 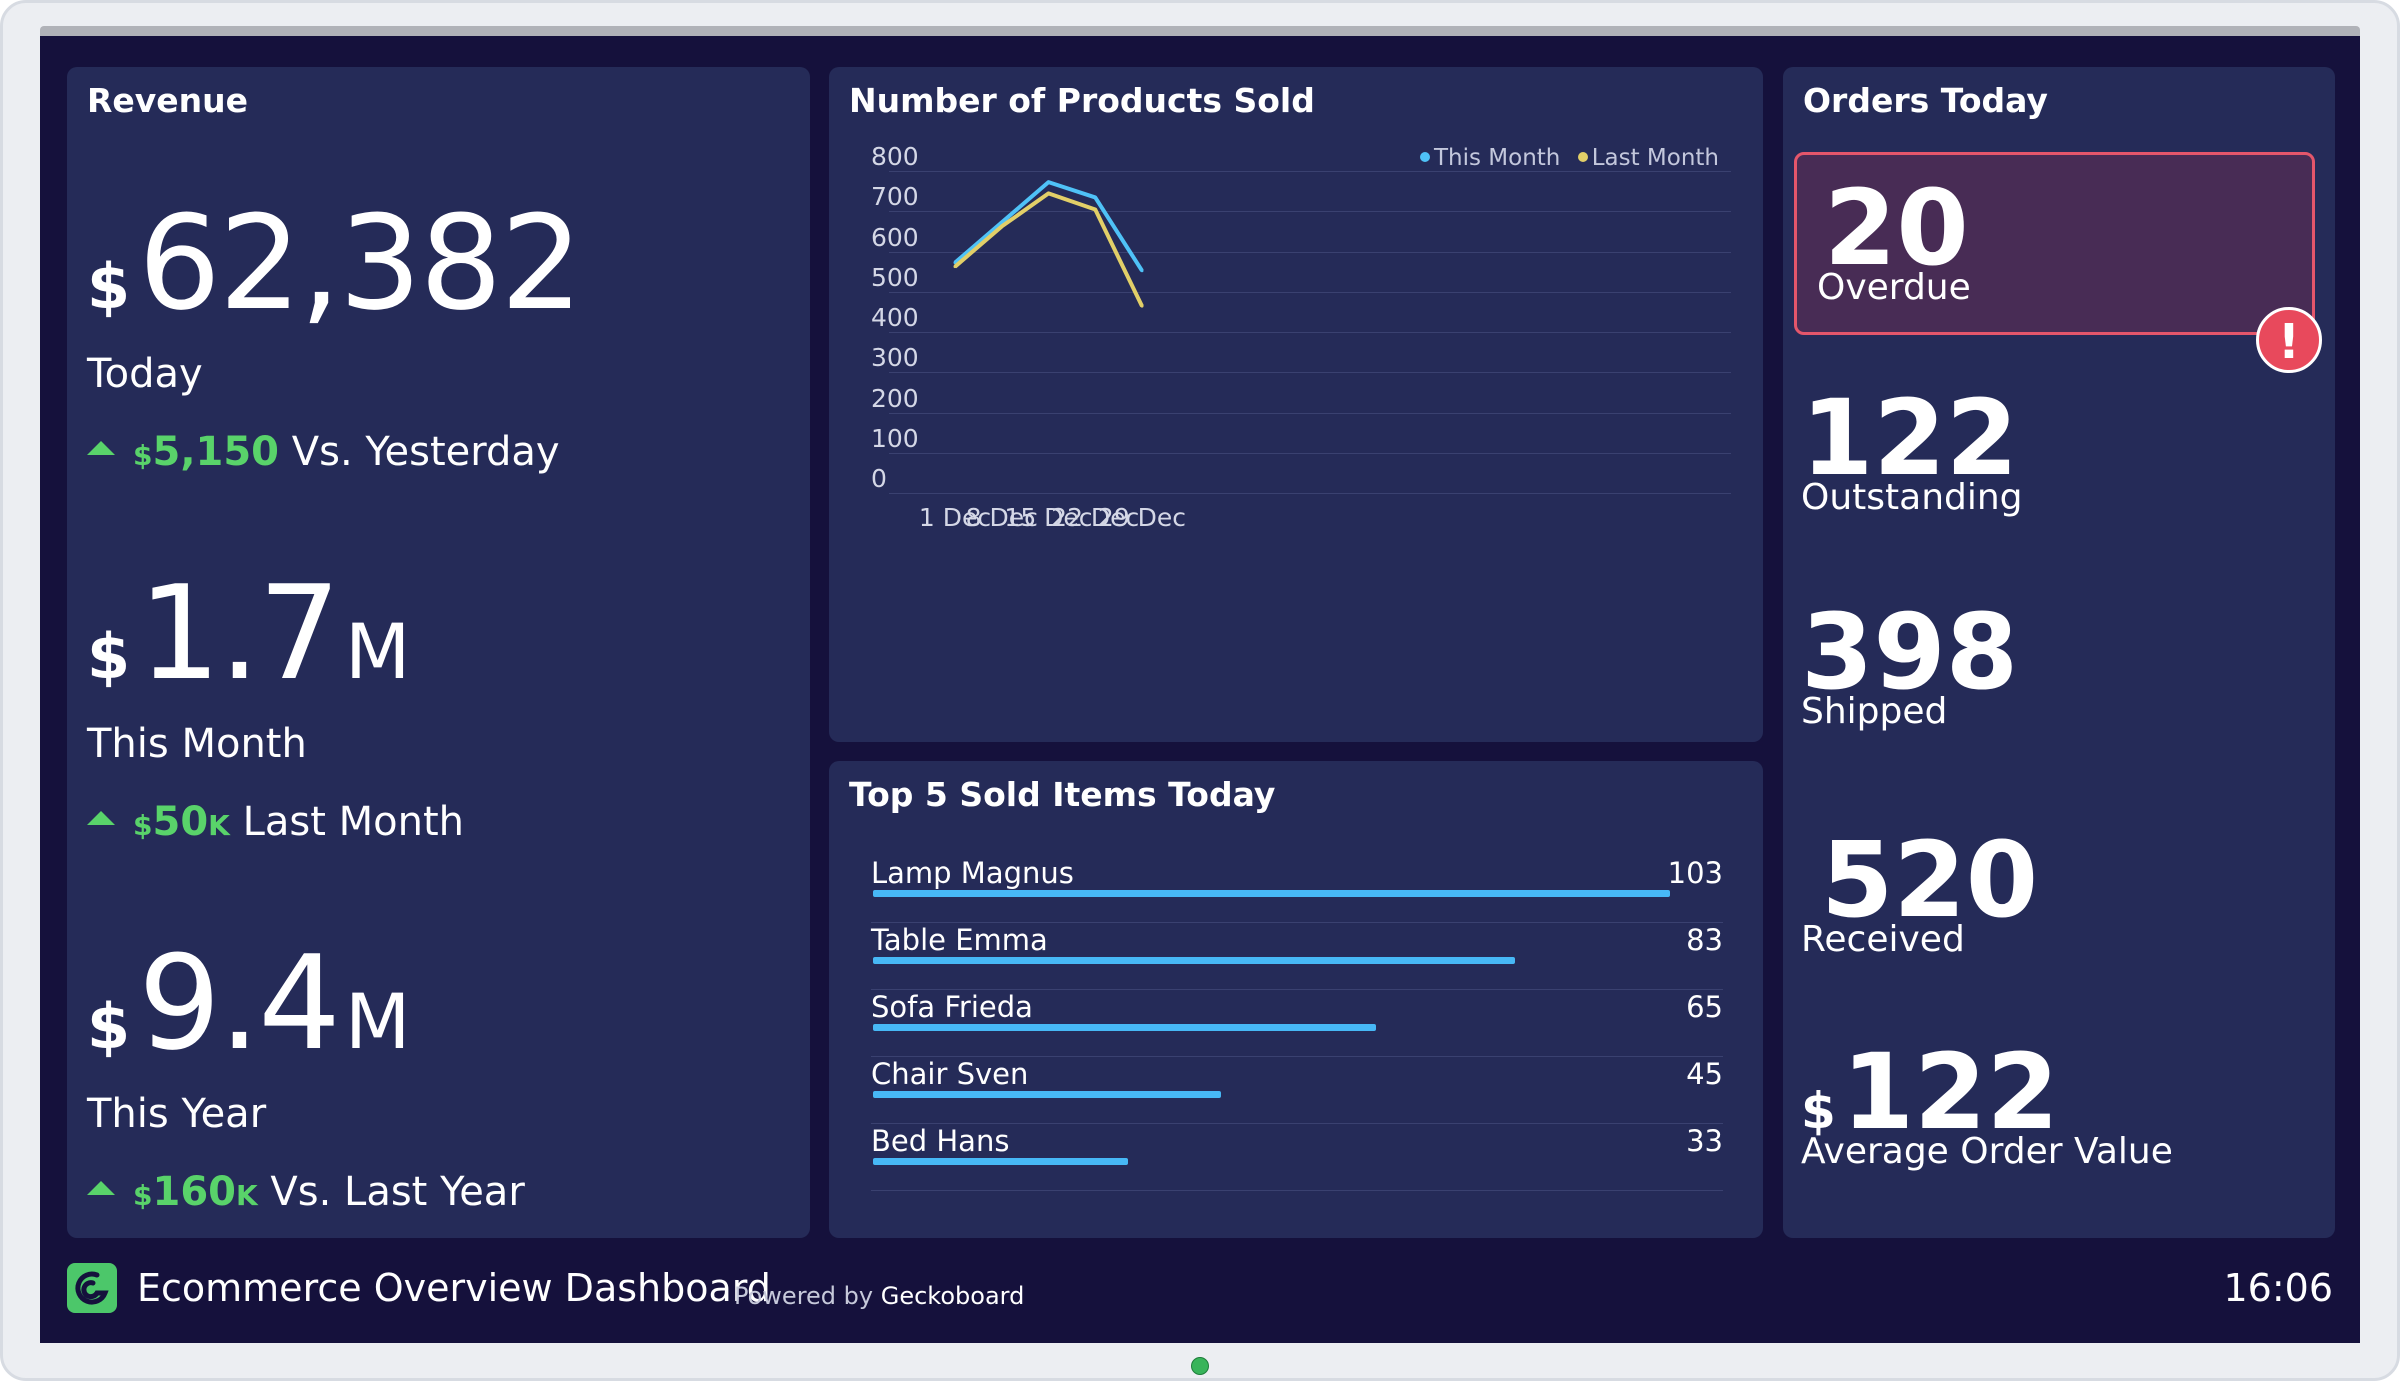 I want to click on dashboard-title: Ecommerce Overview Dashboard, so click(x=454, y=1288).